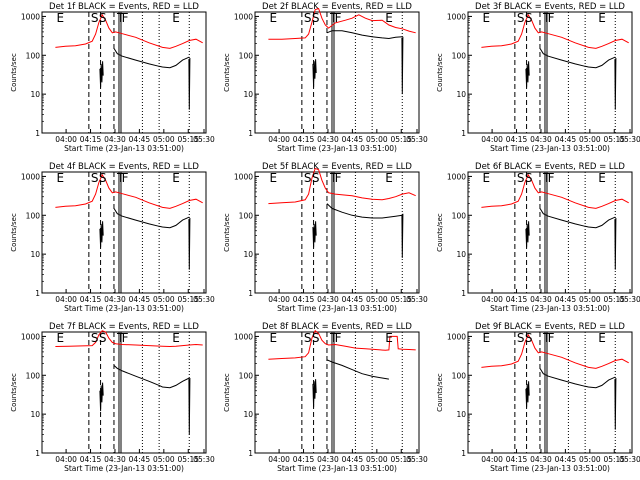  What do you see at coordinates (337, 327) in the screenshot?
I see `panel-title: Det 8f BLACK = Events, RED = LLD` at bounding box center [337, 327].